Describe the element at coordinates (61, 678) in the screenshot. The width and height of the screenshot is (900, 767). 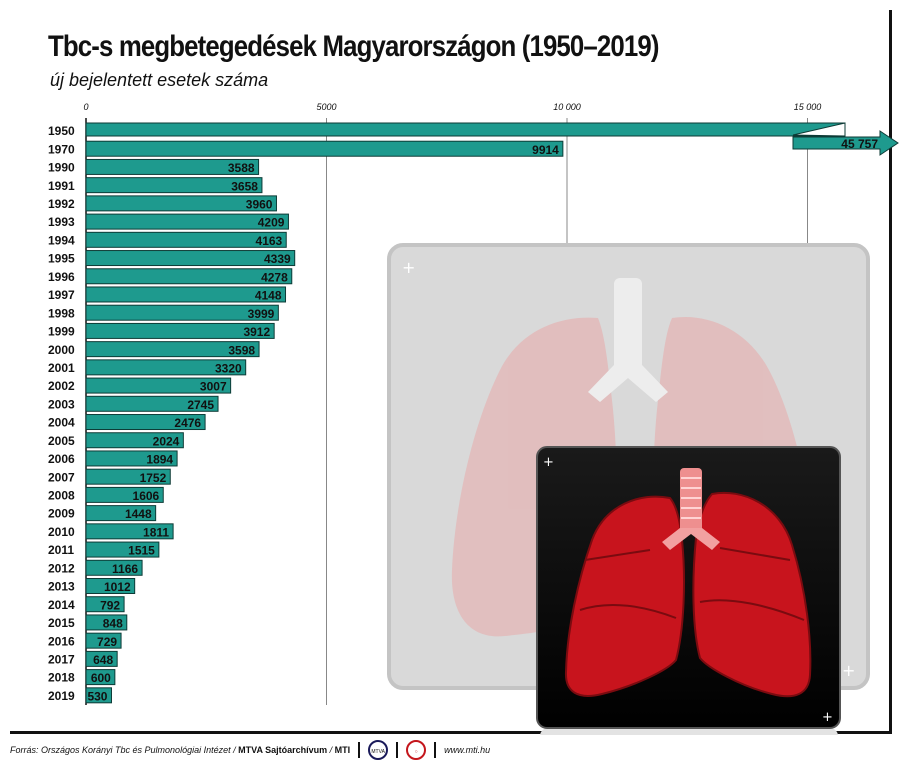
I see `category-label: 2018` at that location.